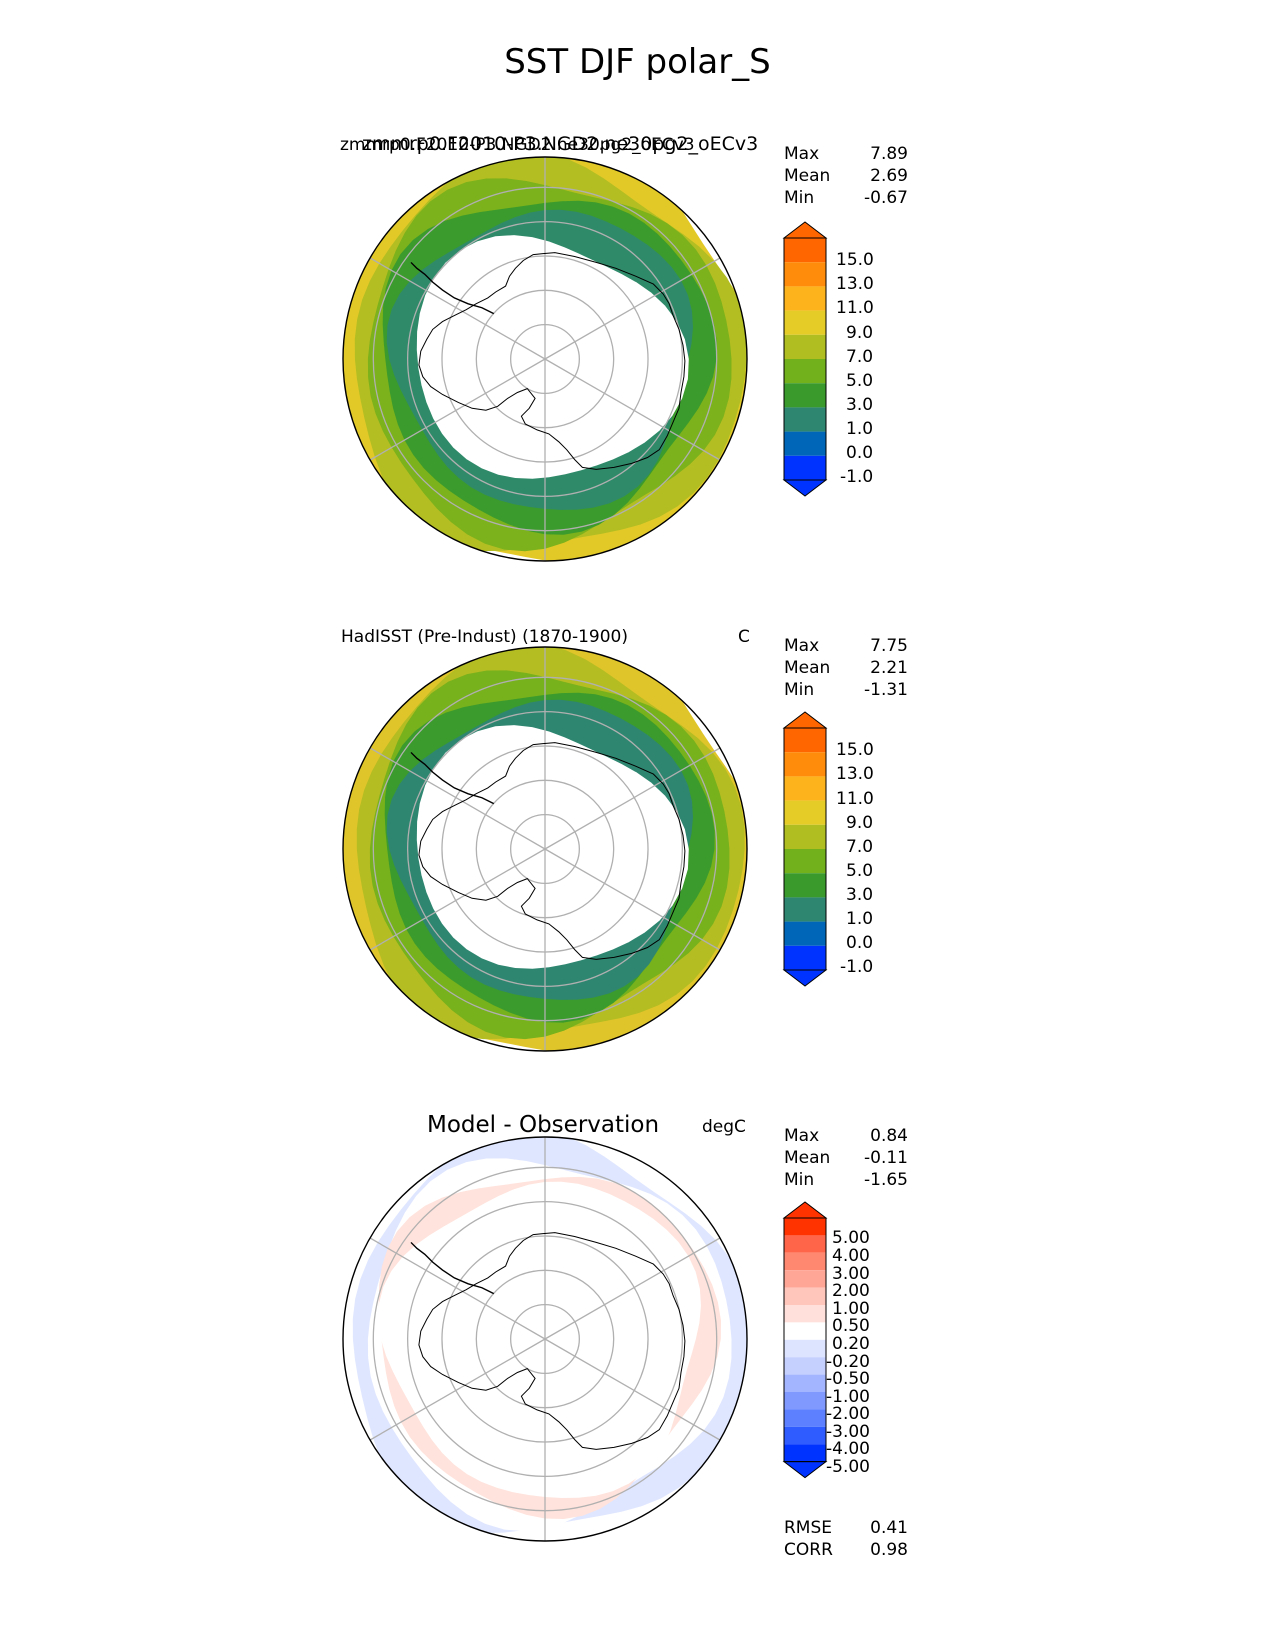  Describe the element at coordinates (855, 308) in the screenshot. I see `panel1-colorbar-tick: 11.0` at that location.